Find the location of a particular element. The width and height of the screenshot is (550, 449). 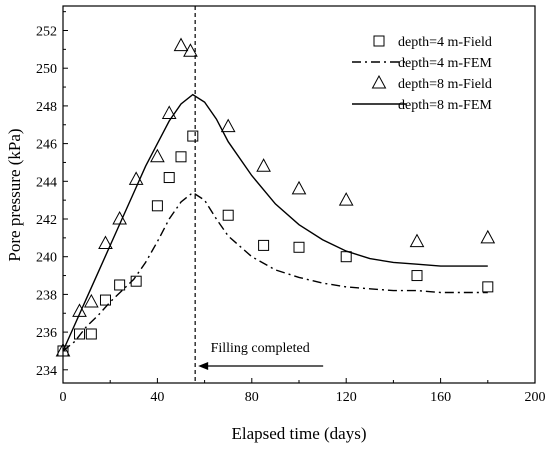

x-axis-label: Elapsed time (days) is located at coordinates (298, 433).